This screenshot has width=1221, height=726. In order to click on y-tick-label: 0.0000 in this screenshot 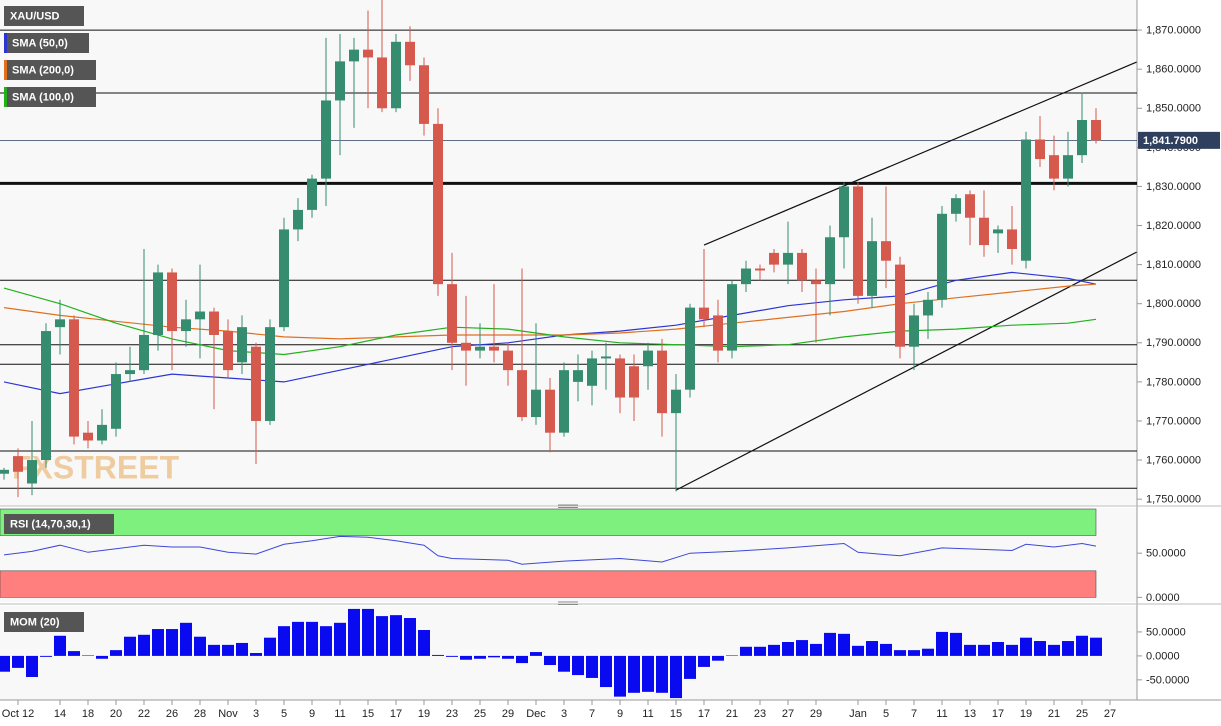, I will do `click(1163, 656)`.